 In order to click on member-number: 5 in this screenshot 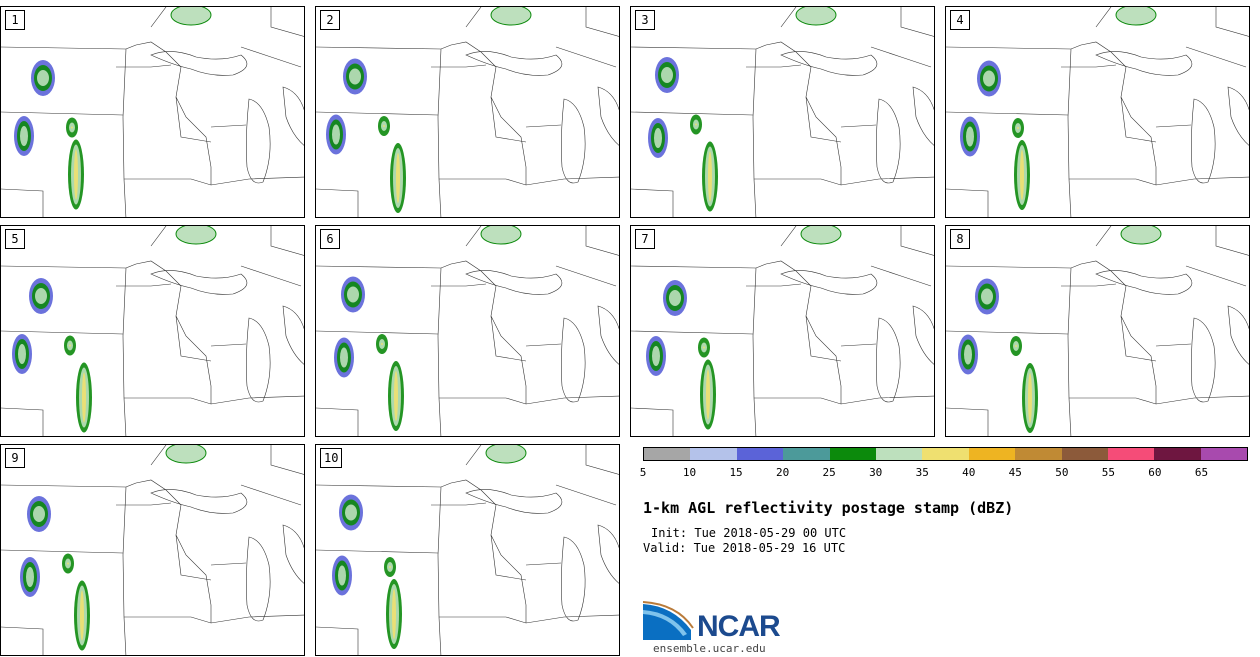, I will do `click(15, 239)`.